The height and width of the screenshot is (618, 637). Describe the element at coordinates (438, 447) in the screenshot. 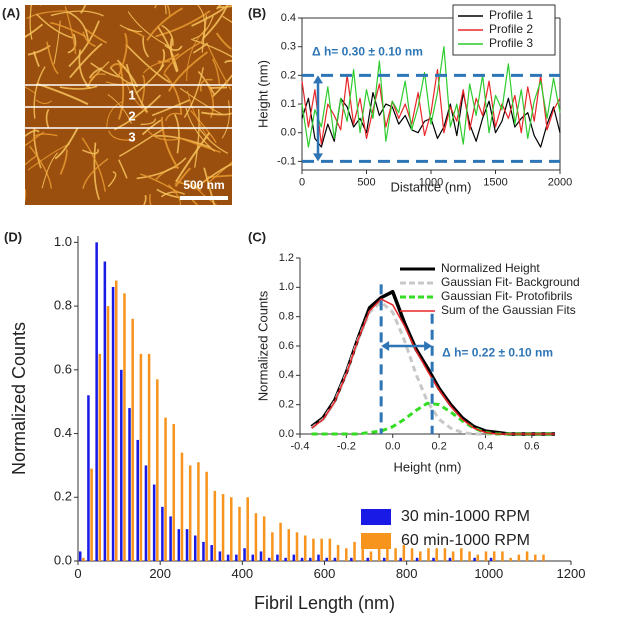

I see `x-tick-label: 0.2` at that location.